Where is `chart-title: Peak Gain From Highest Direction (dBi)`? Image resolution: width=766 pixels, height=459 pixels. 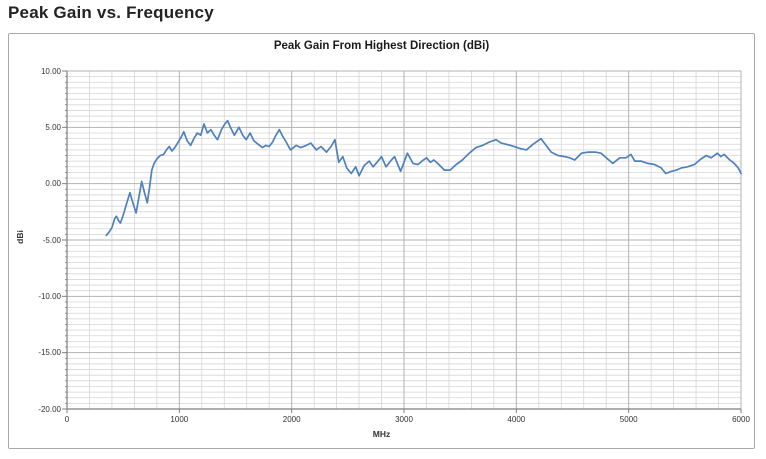 chart-title: Peak Gain From Highest Direction (dBi) is located at coordinates (381, 46).